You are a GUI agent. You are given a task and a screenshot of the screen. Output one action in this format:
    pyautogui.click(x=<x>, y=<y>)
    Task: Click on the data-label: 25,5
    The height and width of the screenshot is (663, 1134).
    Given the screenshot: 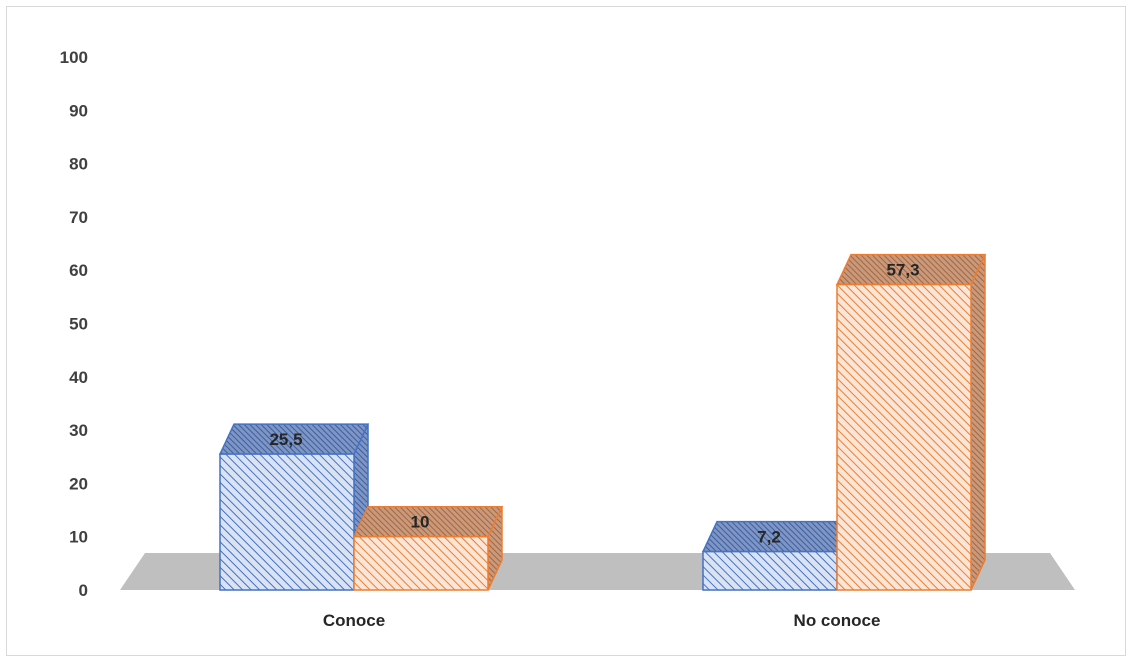 What is the action you would take?
    pyautogui.click(x=285, y=439)
    